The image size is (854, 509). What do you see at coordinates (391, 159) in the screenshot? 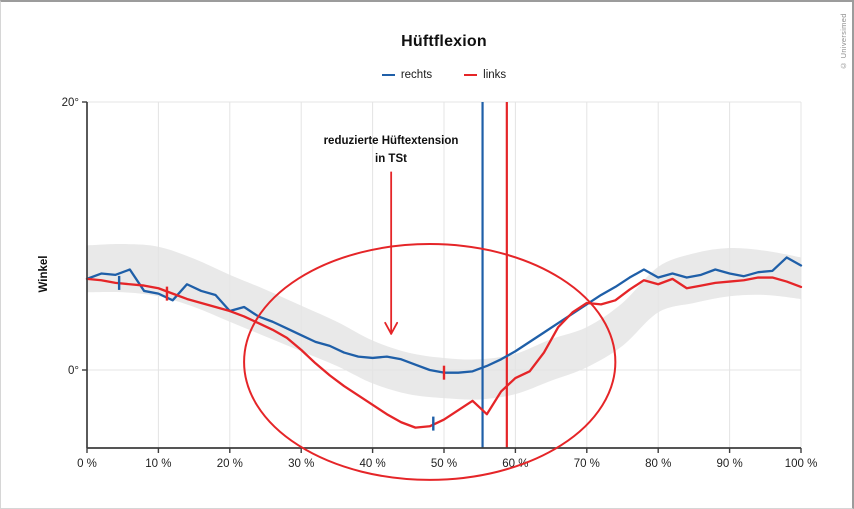
I see `annotation-line-2: in TSt` at bounding box center [391, 159].